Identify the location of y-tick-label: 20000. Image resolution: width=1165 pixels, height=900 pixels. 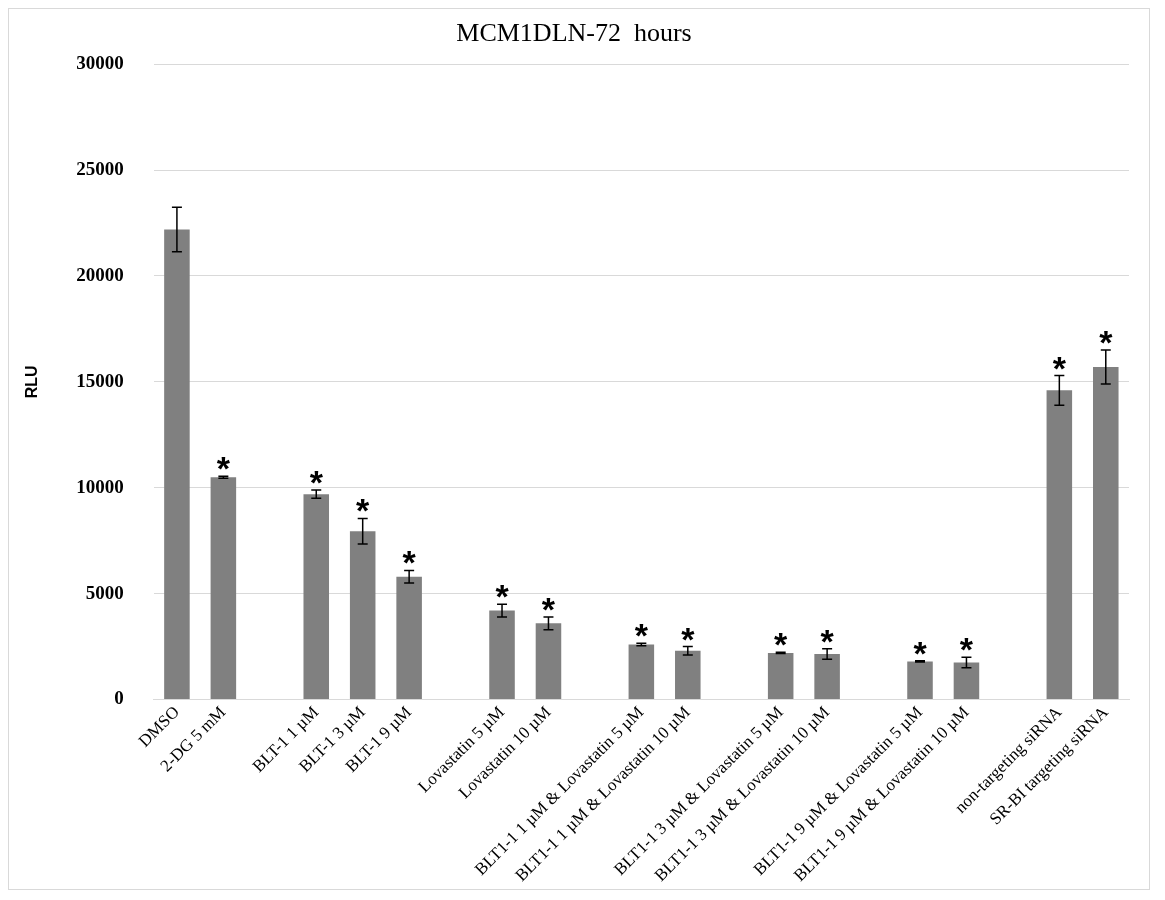
(100, 274).